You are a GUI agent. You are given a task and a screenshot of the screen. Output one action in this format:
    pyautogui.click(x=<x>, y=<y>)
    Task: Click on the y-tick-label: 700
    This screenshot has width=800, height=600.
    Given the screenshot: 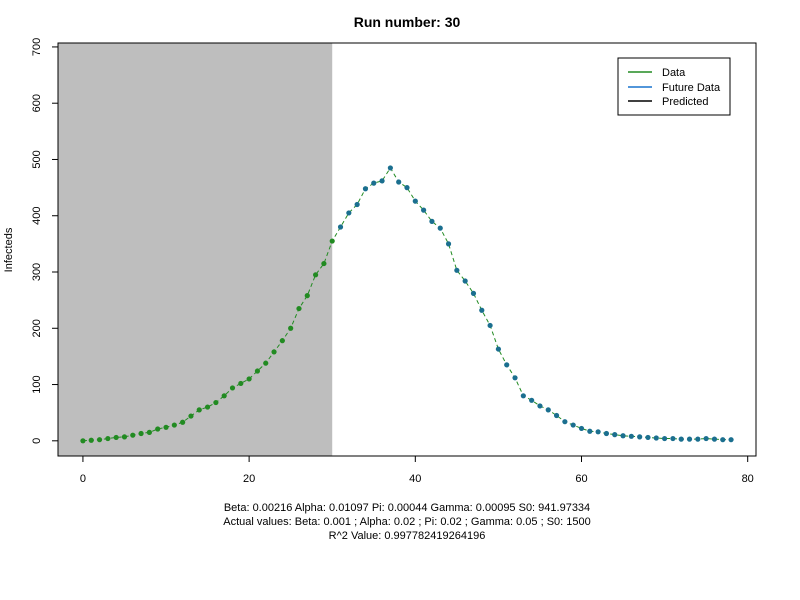 What is the action you would take?
    pyautogui.click(x=37, y=47)
    